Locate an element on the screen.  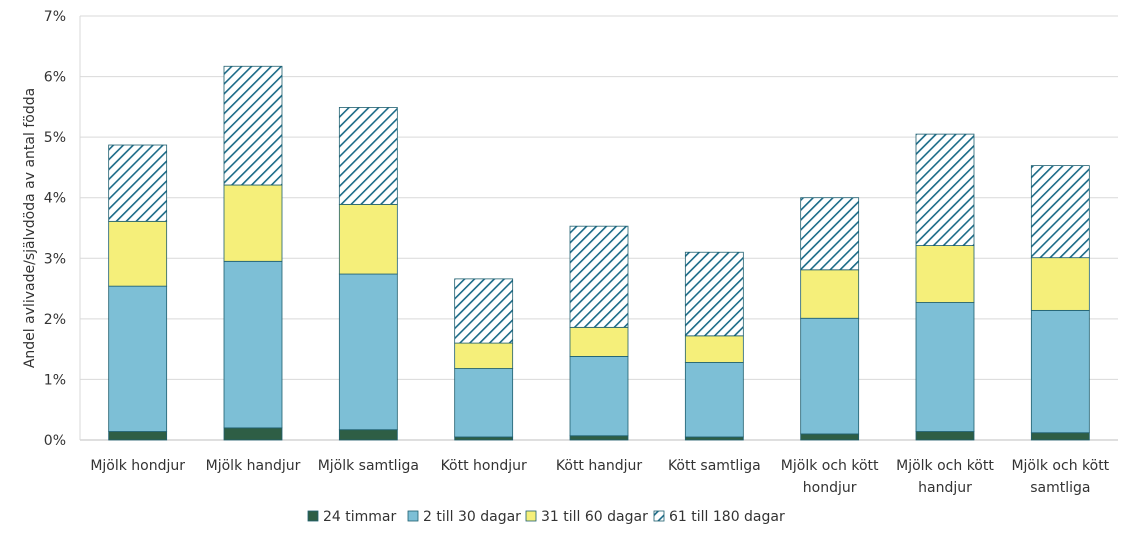
y-tick-label: 1% is located at coordinates (55, 380).